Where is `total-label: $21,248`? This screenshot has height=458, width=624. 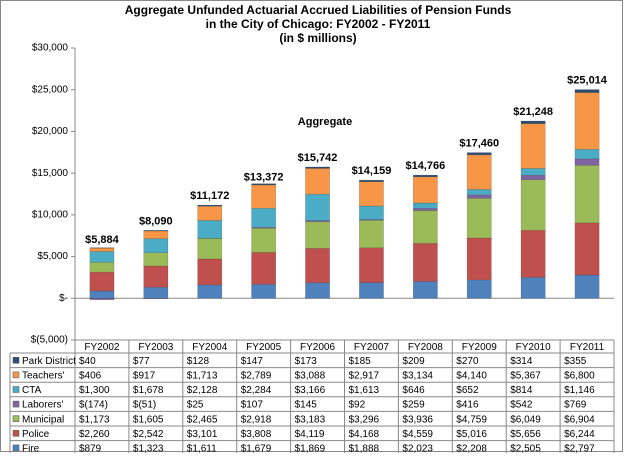 total-label: $21,248 is located at coordinates (533, 112).